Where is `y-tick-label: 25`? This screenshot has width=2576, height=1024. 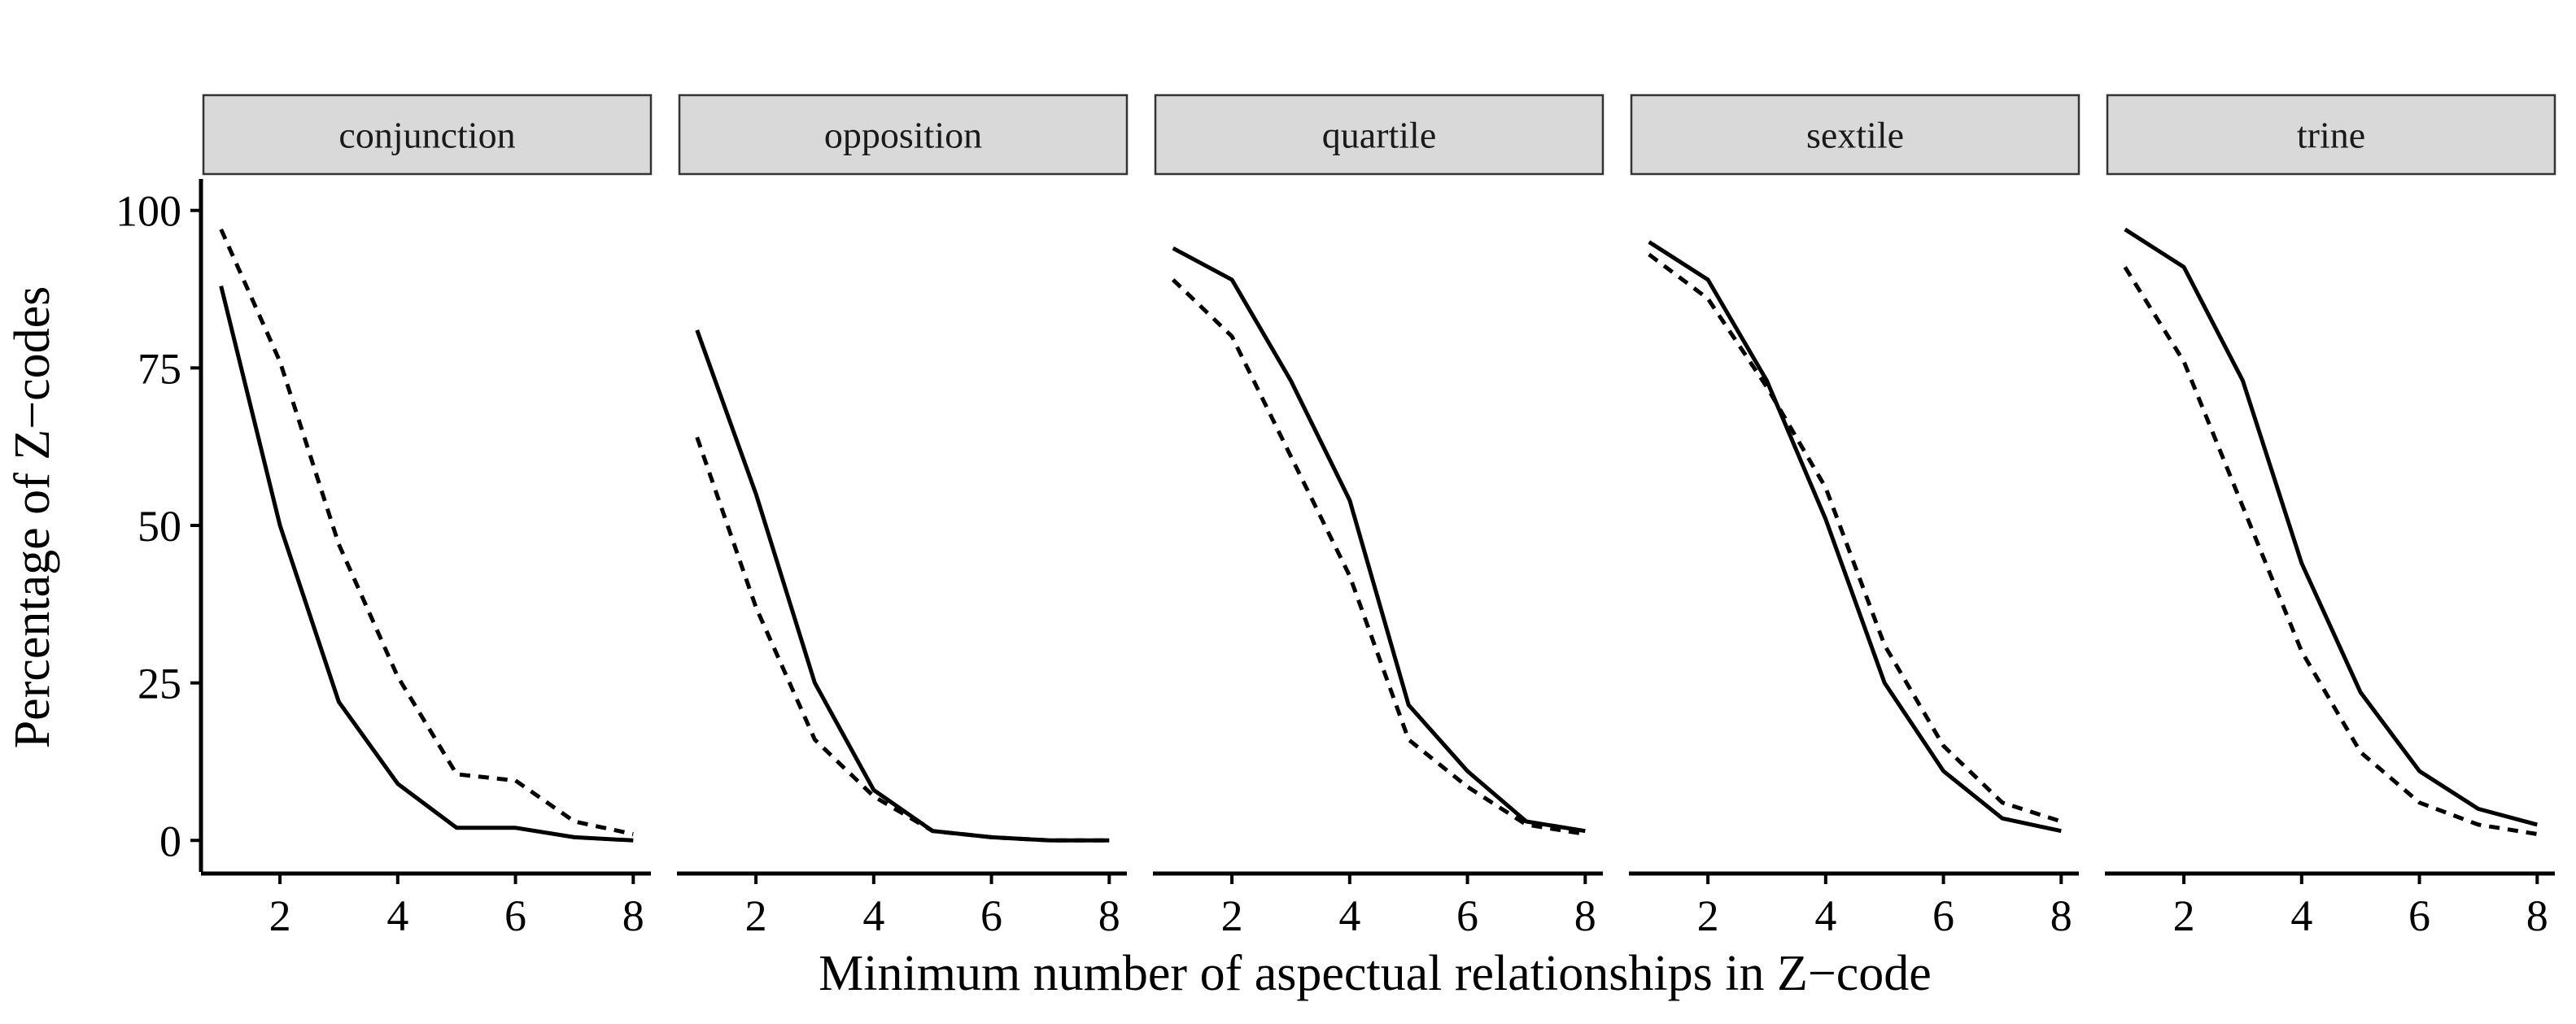
y-tick-label: 25 is located at coordinates (159, 684).